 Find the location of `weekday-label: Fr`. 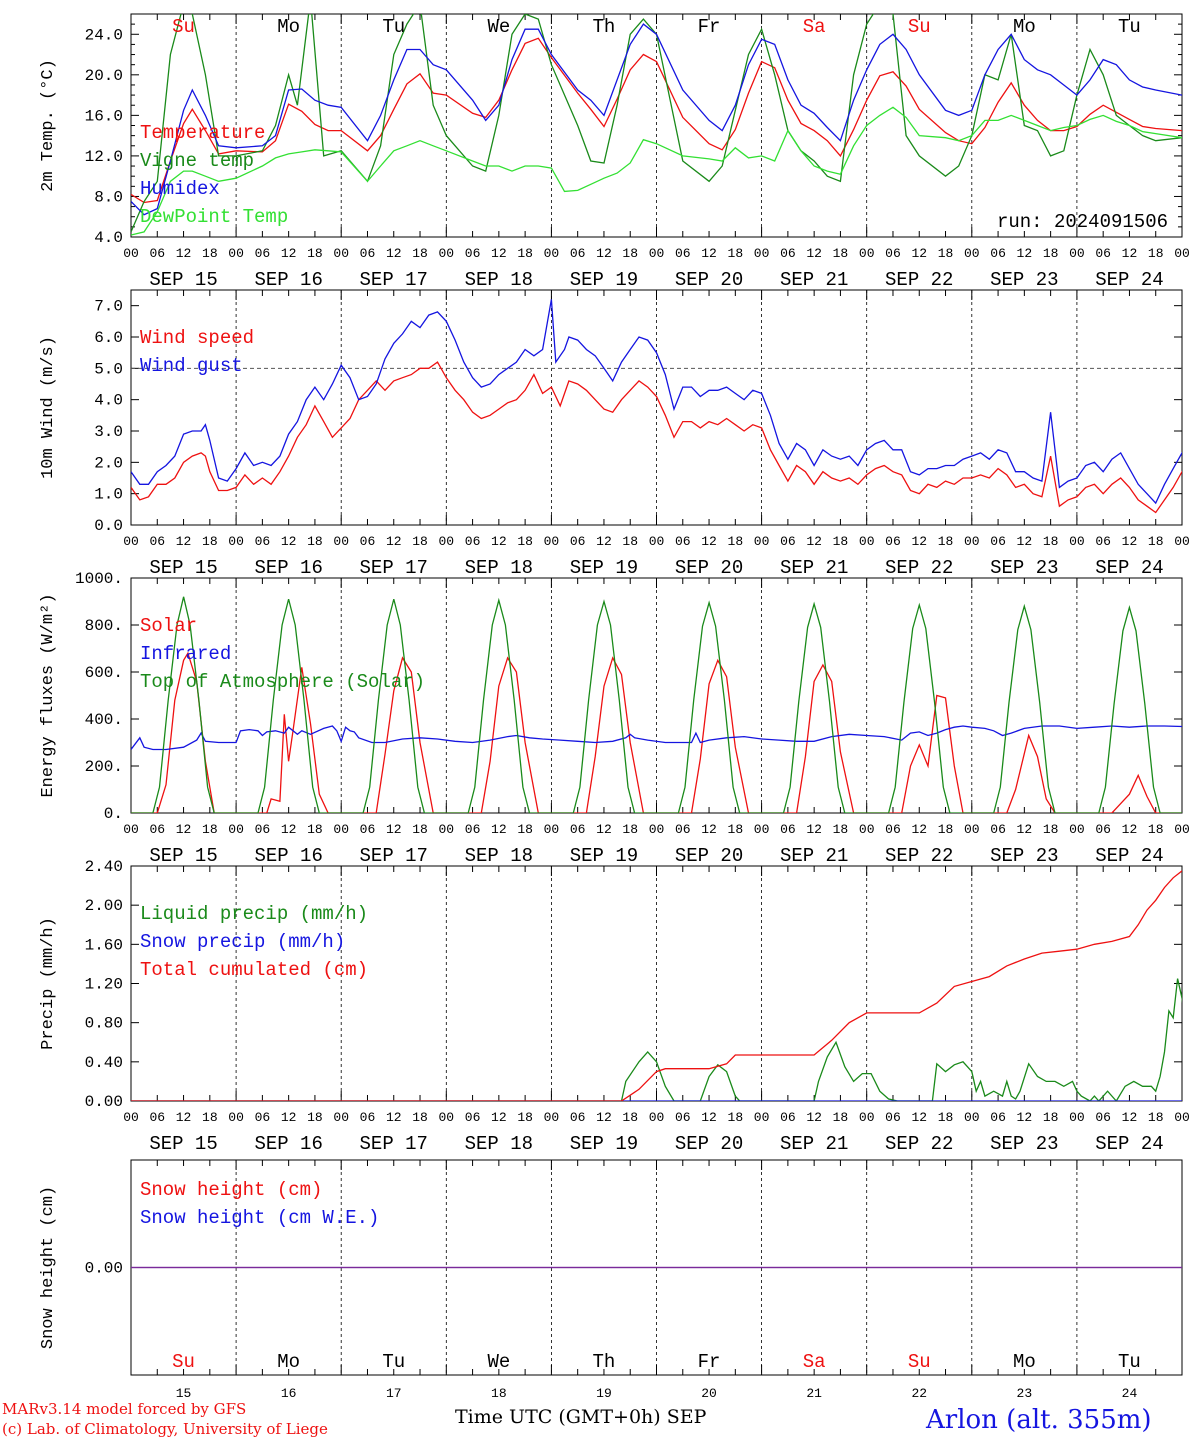

weekday-label: Fr is located at coordinates (709, 27).